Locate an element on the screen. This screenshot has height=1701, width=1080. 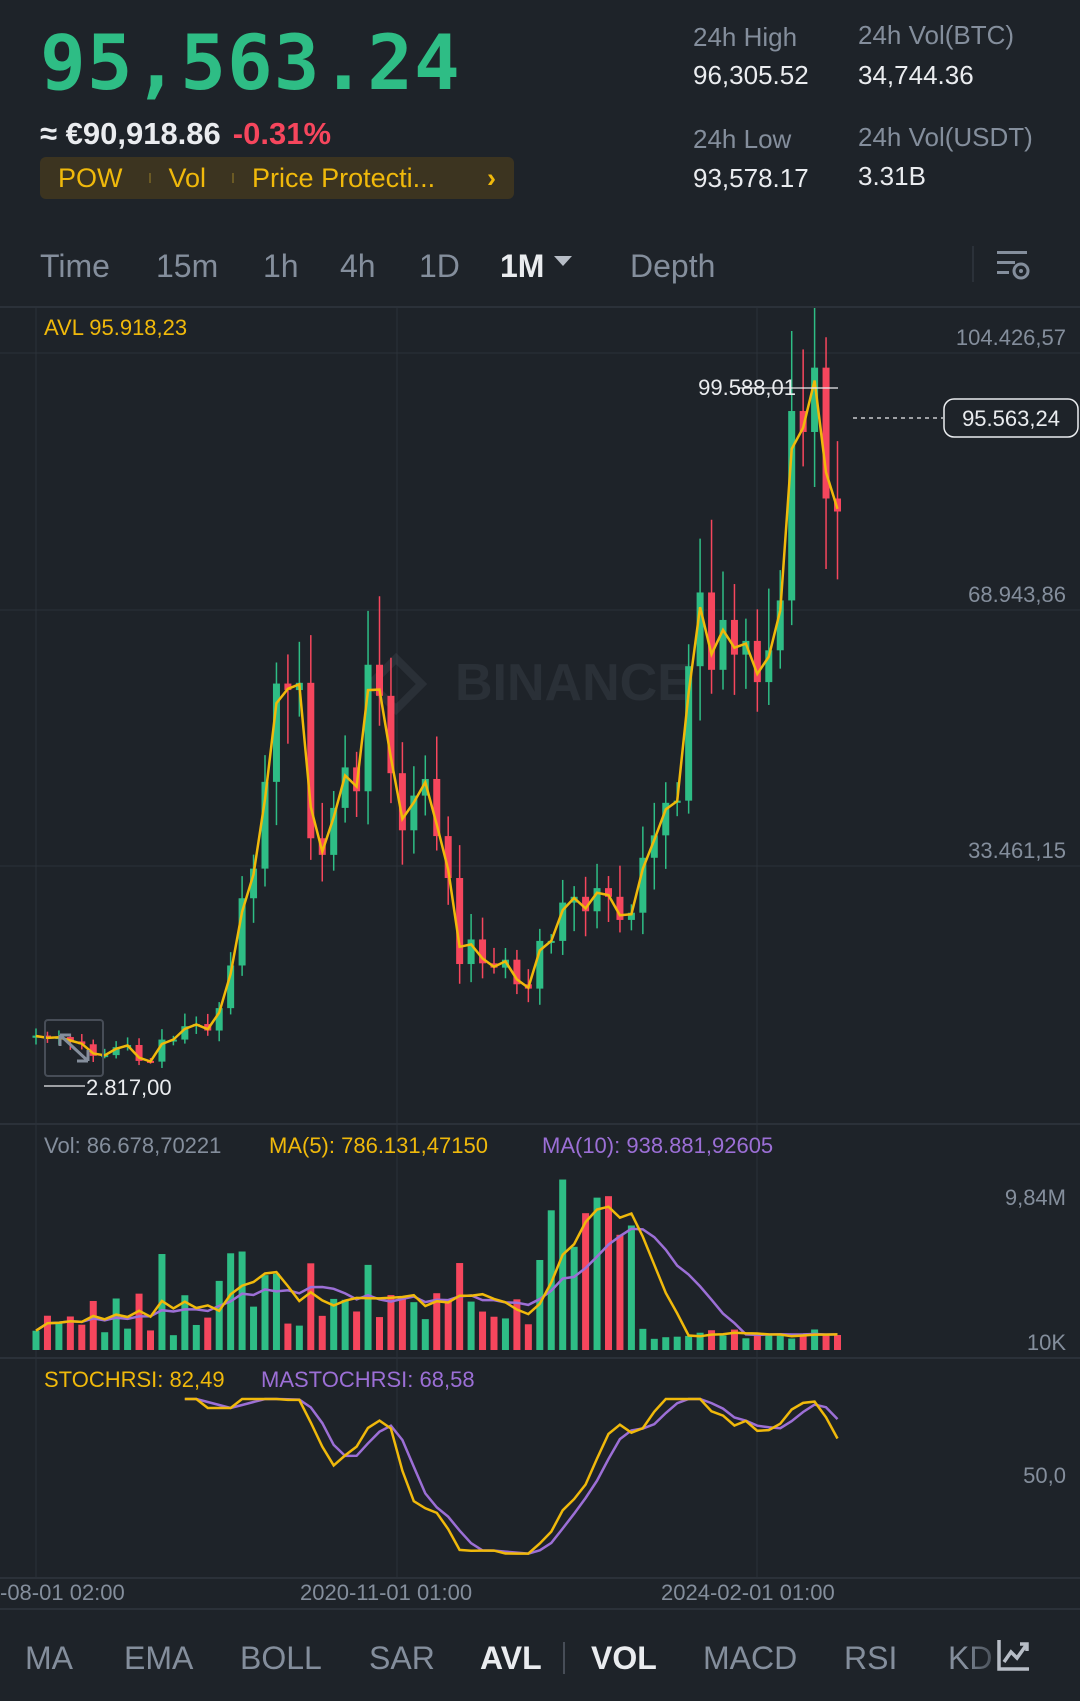
tab-1m: 1M is located at coordinates (536, 266).